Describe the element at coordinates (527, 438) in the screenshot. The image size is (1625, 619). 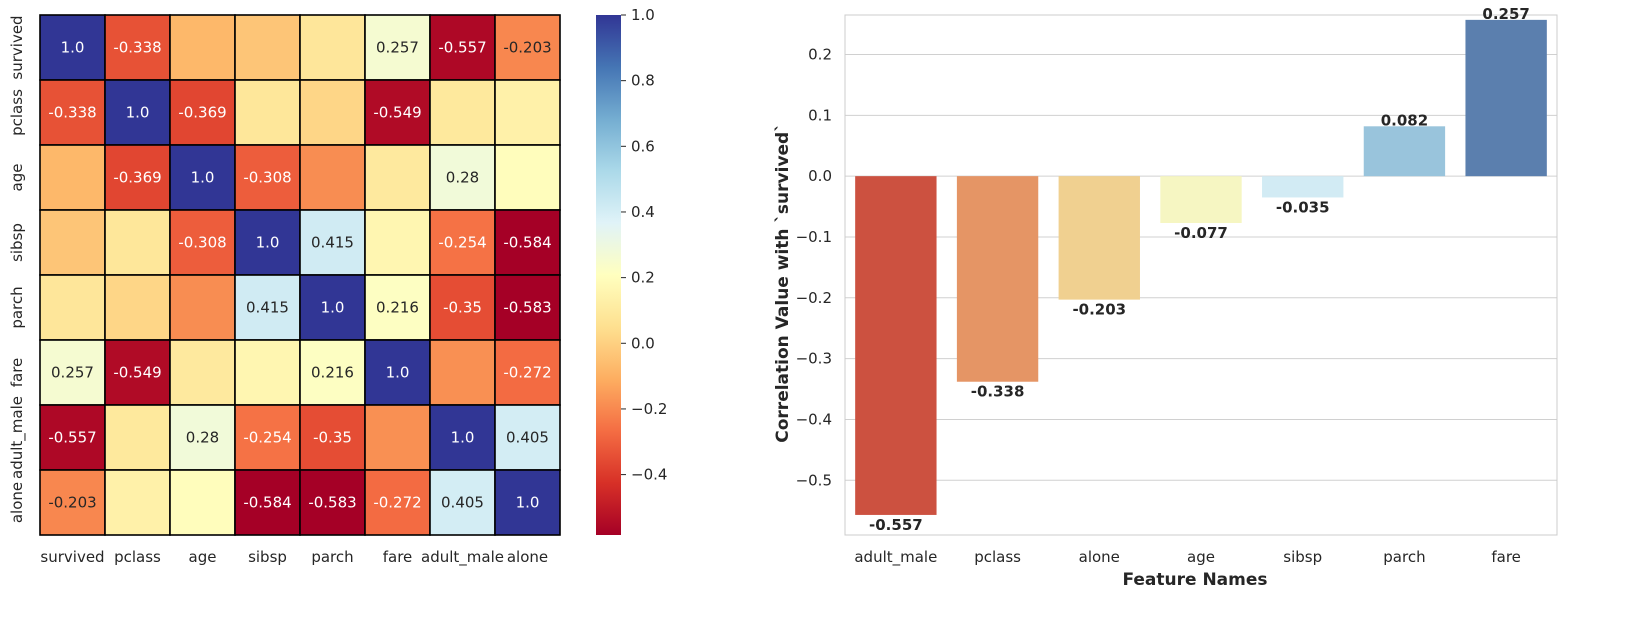
I see `heatmap-cell-label: 0.405` at that location.